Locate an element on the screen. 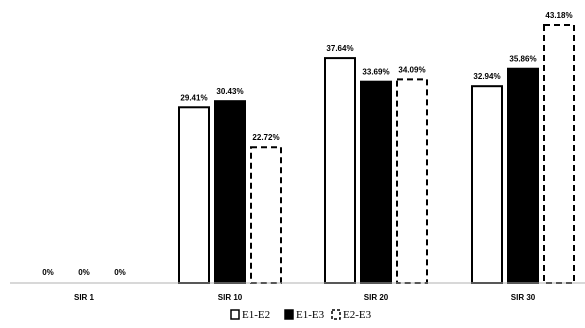 This screenshot has width=585, height=328. category-label: SIR 1 is located at coordinates (84, 297).